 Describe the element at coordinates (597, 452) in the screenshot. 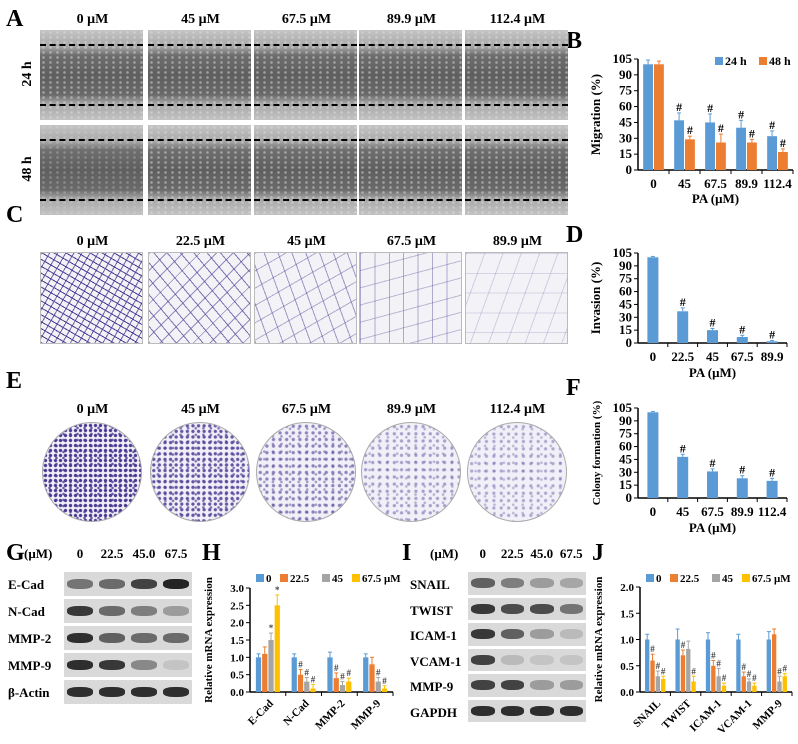

I see `y-axis-label: Colony formation (%)` at that location.